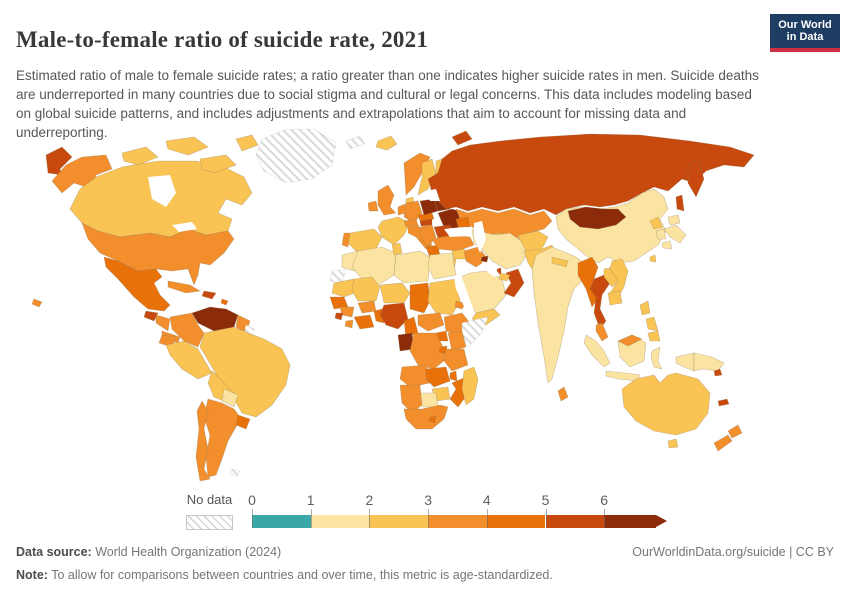 This screenshot has height=600, width=850. Describe the element at coordinates (339, 316) in the screenshot. I see `region-sierra-leone` at that location.